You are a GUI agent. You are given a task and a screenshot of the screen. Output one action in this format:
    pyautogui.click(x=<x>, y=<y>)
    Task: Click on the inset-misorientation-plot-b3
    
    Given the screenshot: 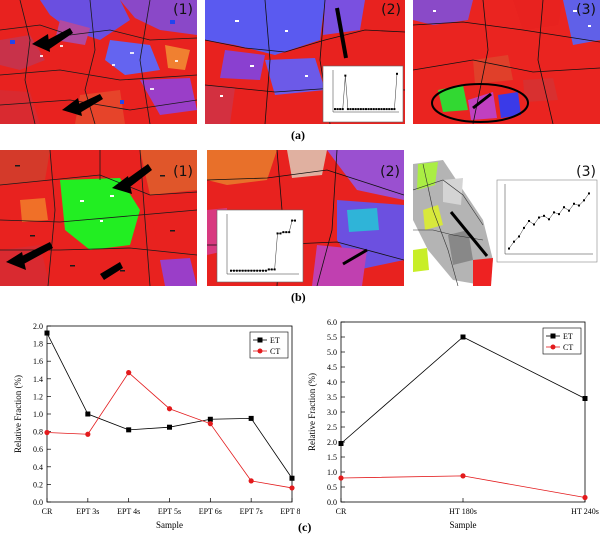 What is the action you would take?
    pyautogui.click(x=549, y=221)
    